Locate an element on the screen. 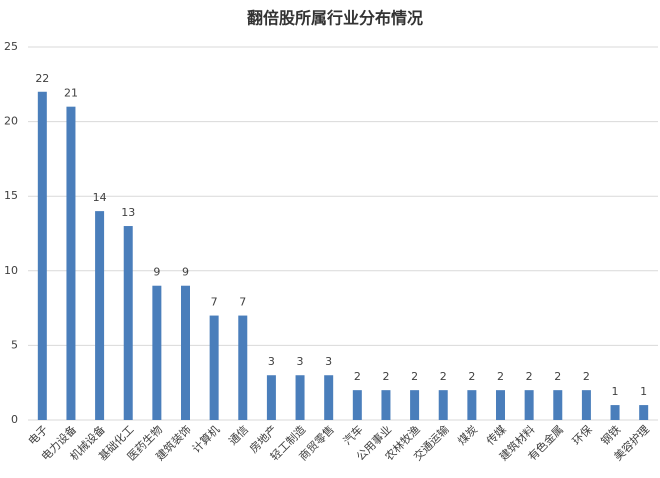 Image resolution: width=660 pixels, height=478 pixels. x-tick-label: 煤炭 is located at coordinates (467, 435).